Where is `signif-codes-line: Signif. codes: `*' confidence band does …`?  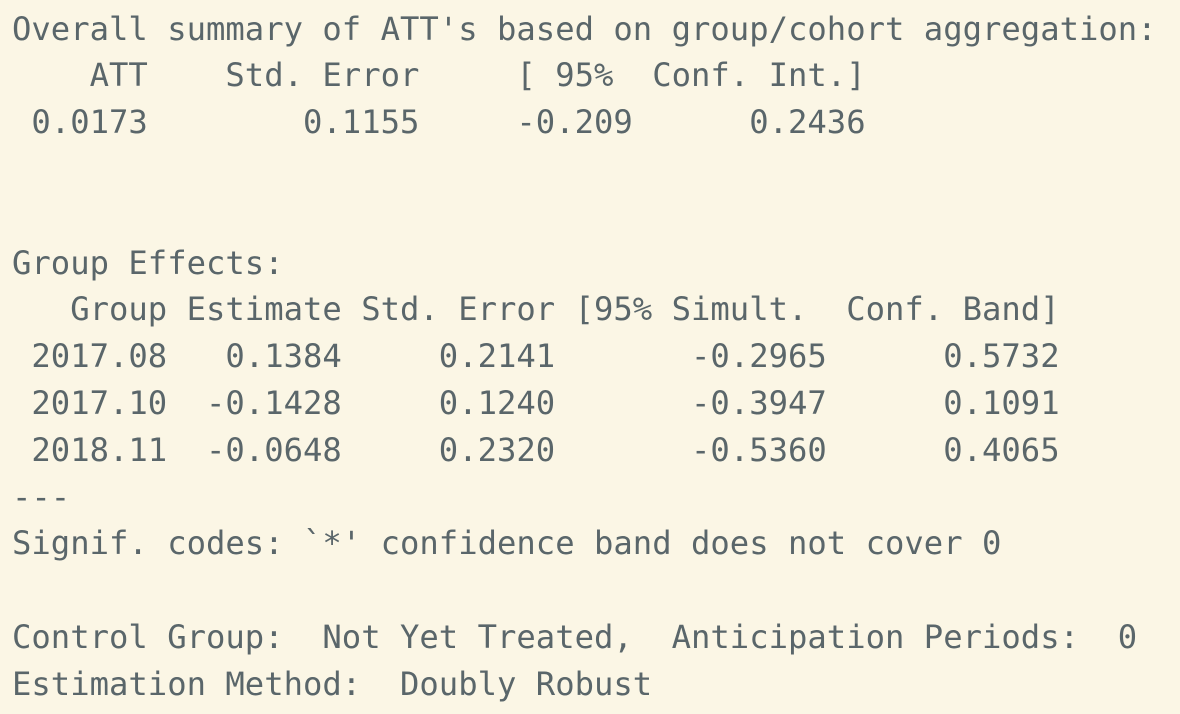 signif-codes-line: Signif. codes: `*' confidence band does … is located at coordinates (507, 543).